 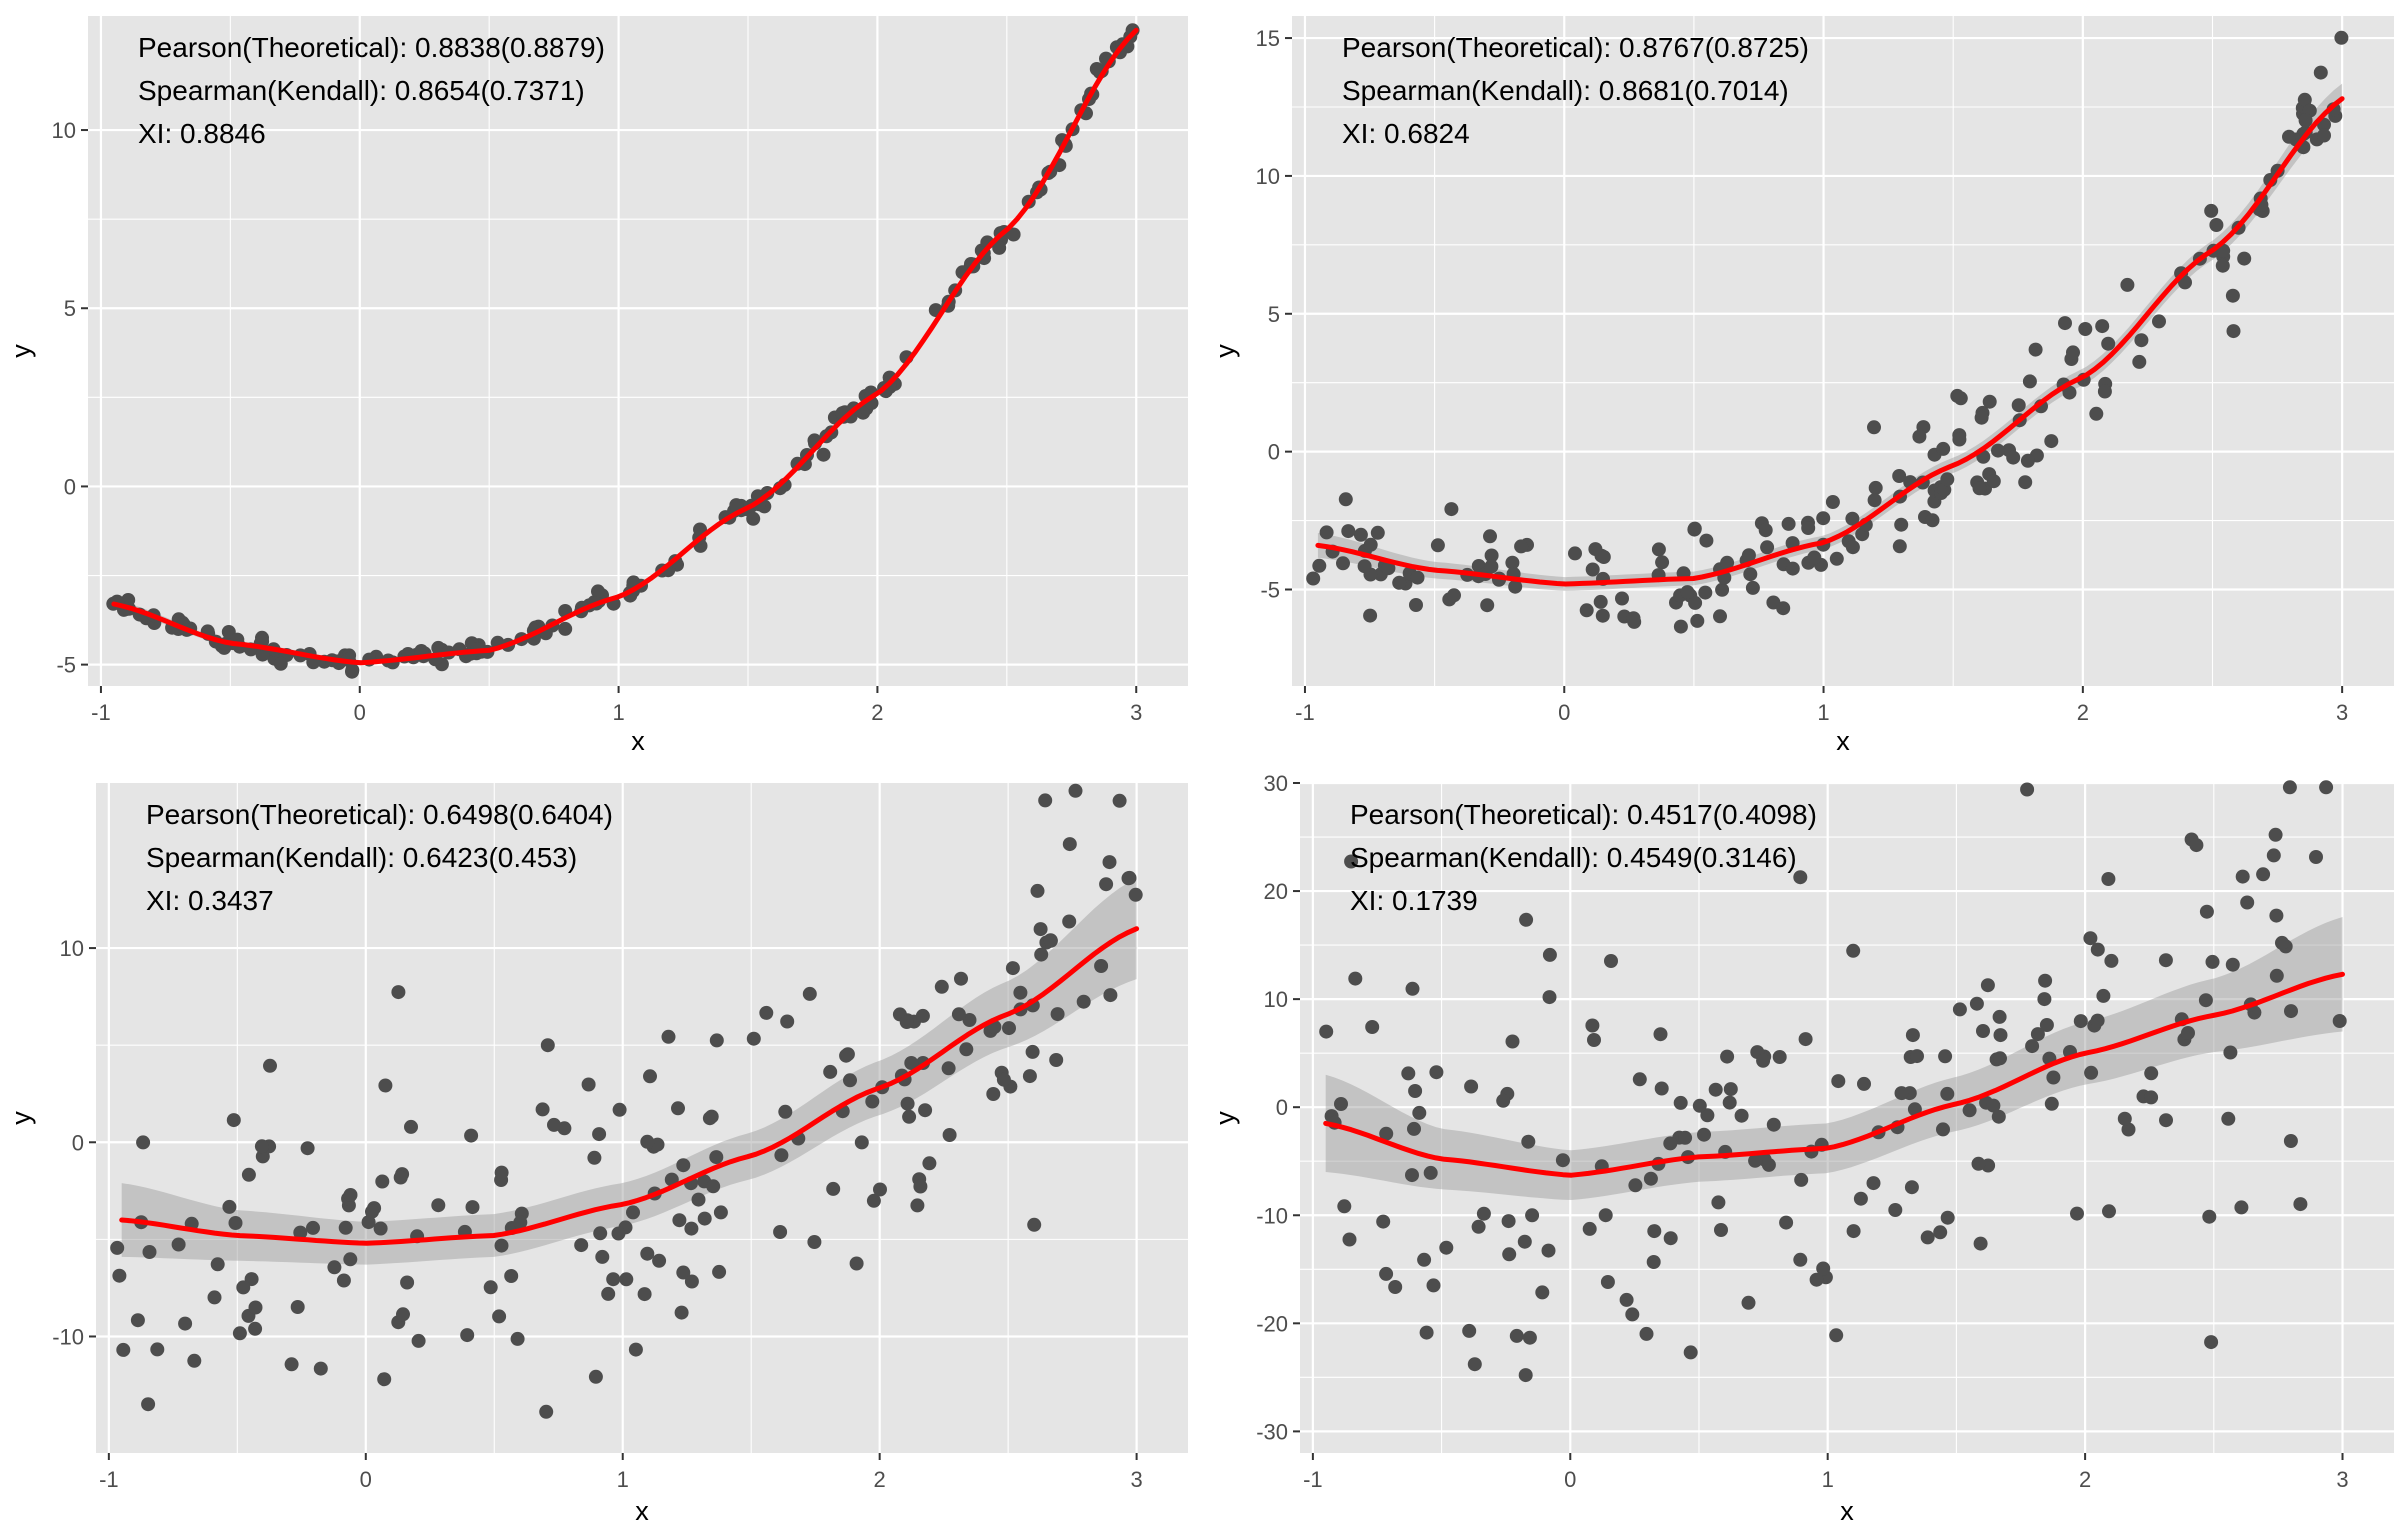 What do you see at coordinates (1406, 133) in the screenshot?
I see `stat-annotation: XI: 0.6824` at bounding box center [1406, 133].